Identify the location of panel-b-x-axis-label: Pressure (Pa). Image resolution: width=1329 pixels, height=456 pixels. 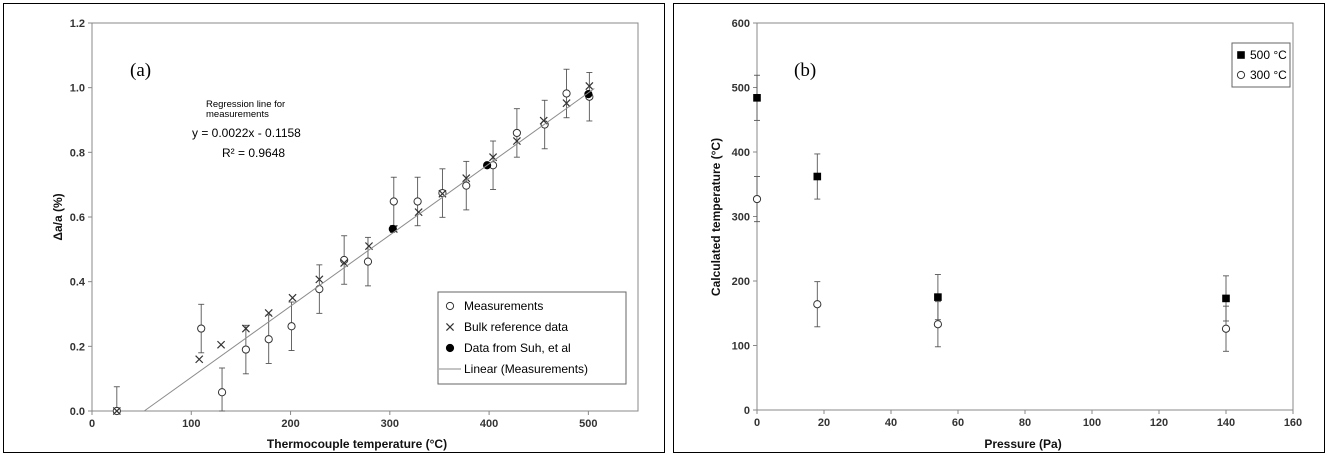
(1022, 444).